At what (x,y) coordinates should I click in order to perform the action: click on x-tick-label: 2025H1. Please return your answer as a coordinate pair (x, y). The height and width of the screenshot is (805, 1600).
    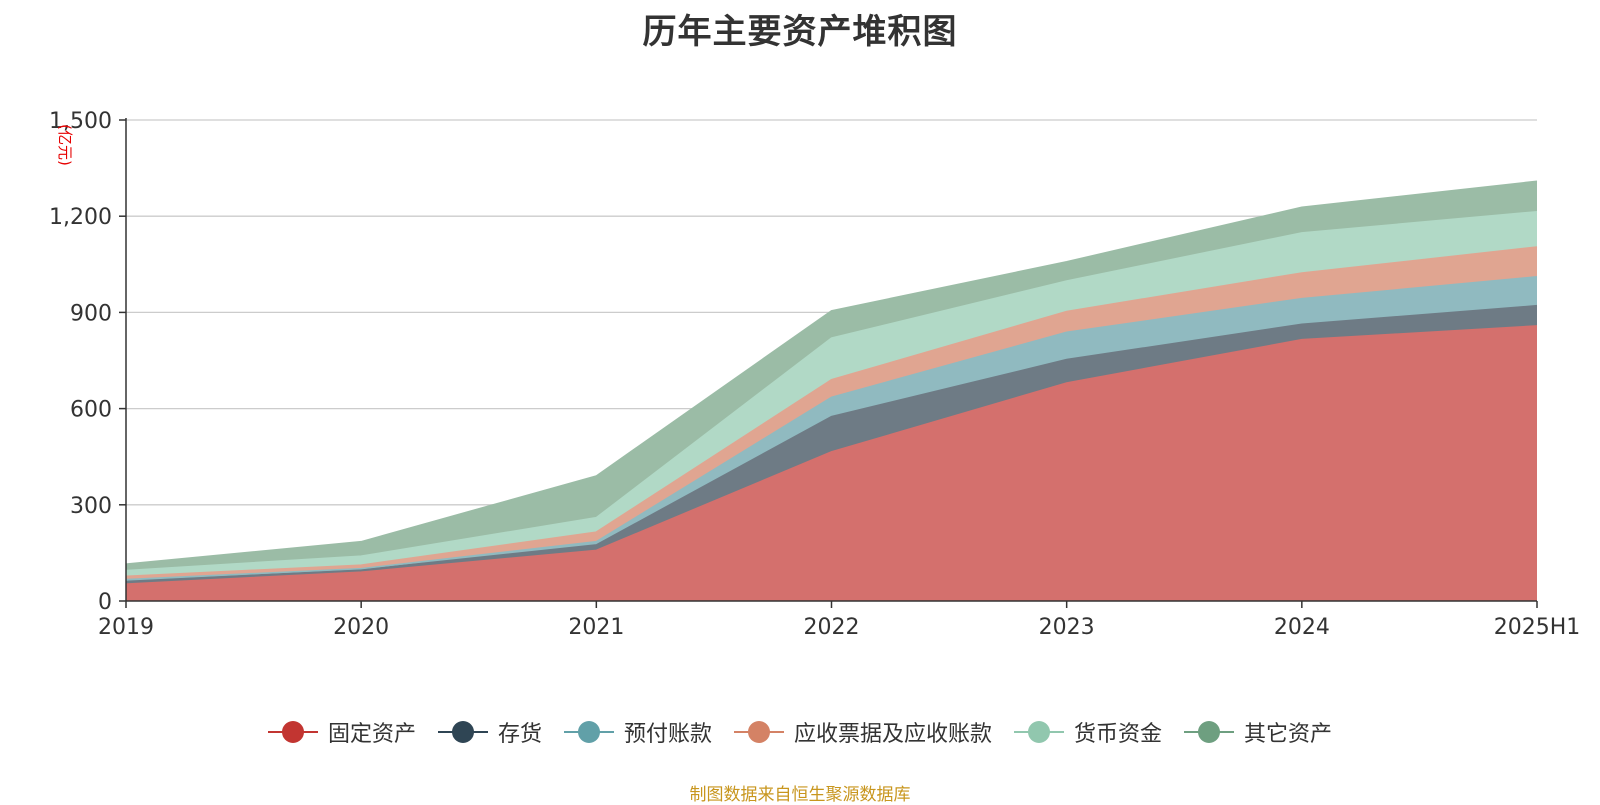
    Looking at the image, I should click on (1537, 627).